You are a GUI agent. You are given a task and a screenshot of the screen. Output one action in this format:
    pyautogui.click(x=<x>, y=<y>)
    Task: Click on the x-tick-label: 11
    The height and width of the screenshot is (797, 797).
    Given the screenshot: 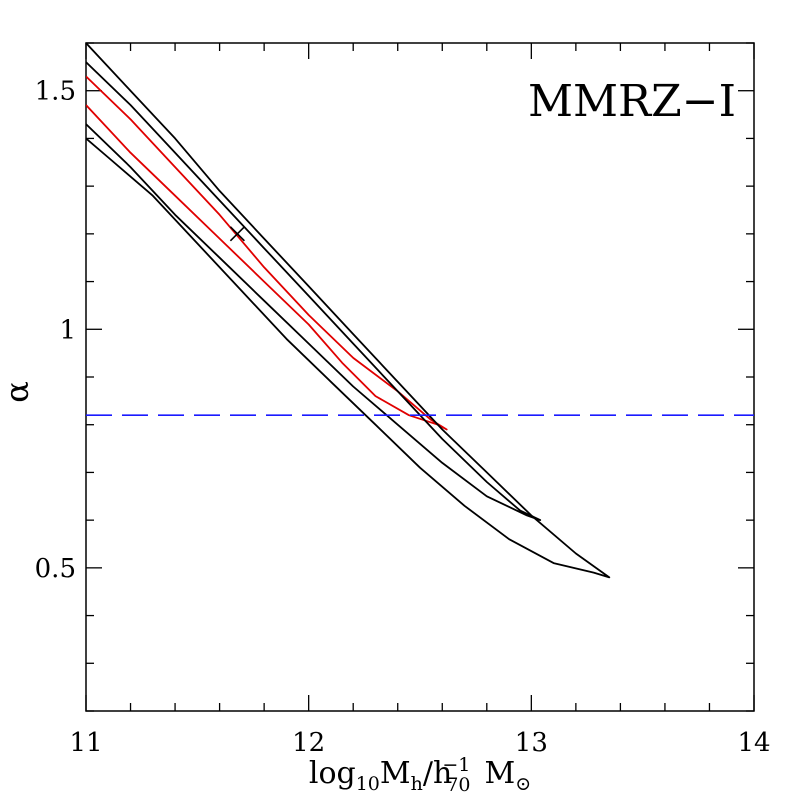 What is the action you would take?
    pyautogui.click(x=85, y=743)
    